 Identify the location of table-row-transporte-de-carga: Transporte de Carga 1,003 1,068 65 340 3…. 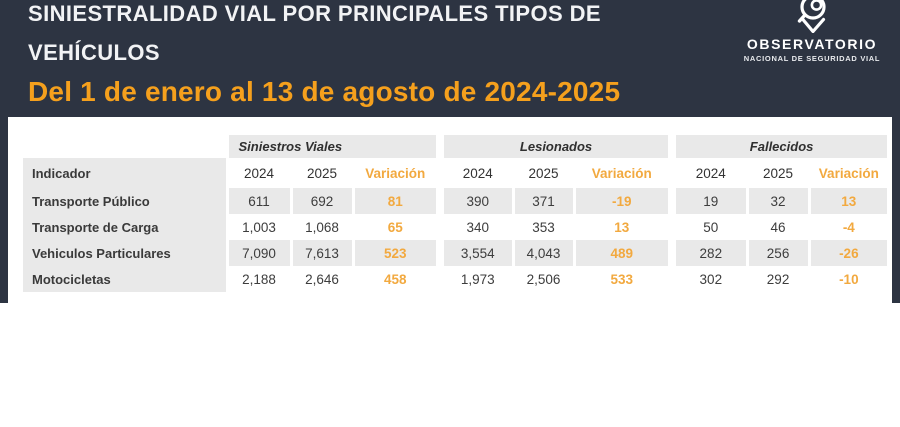
(455, 227).